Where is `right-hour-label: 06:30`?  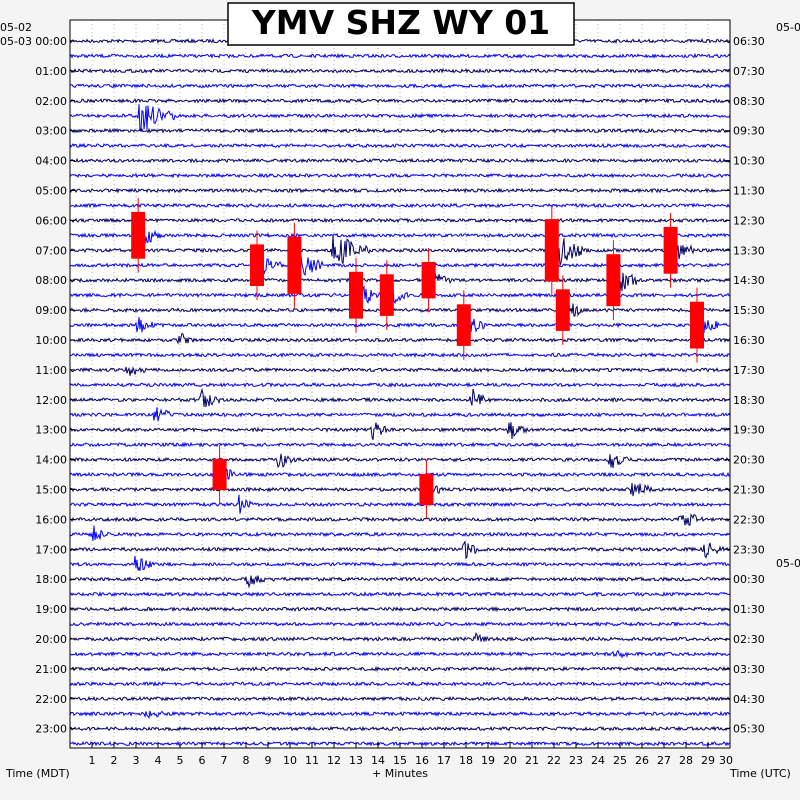
right-hour-label: 06:30 is located at coordinates (749, 41).